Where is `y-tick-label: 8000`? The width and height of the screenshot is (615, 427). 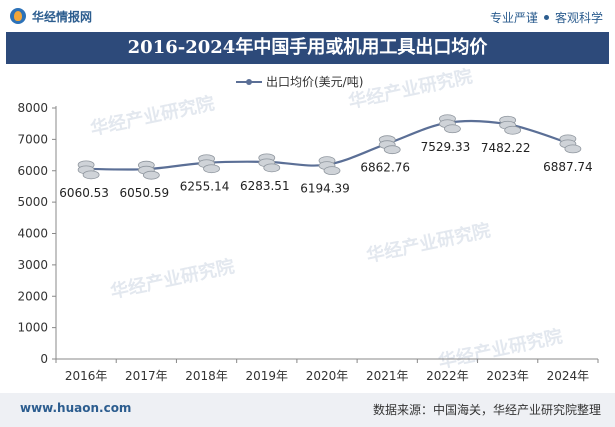
y-tick-label: 8000 is located at coordinates (32, 108).